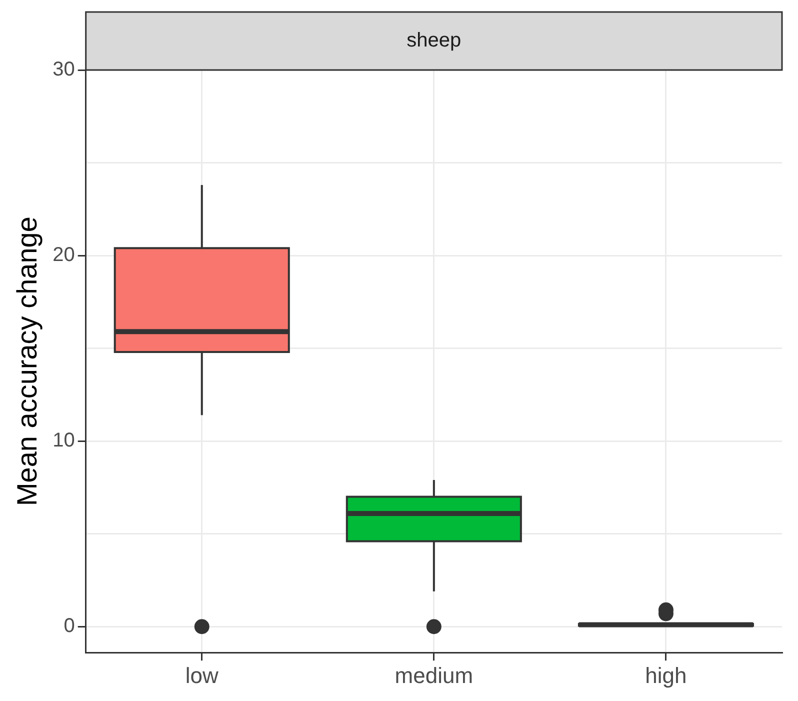 The height and width of the screenshot is (701, 798). What do you see at coordinates (434, 41) in the screenshot?
I see `chart-title: sheep` at bounding box center [434, 41].